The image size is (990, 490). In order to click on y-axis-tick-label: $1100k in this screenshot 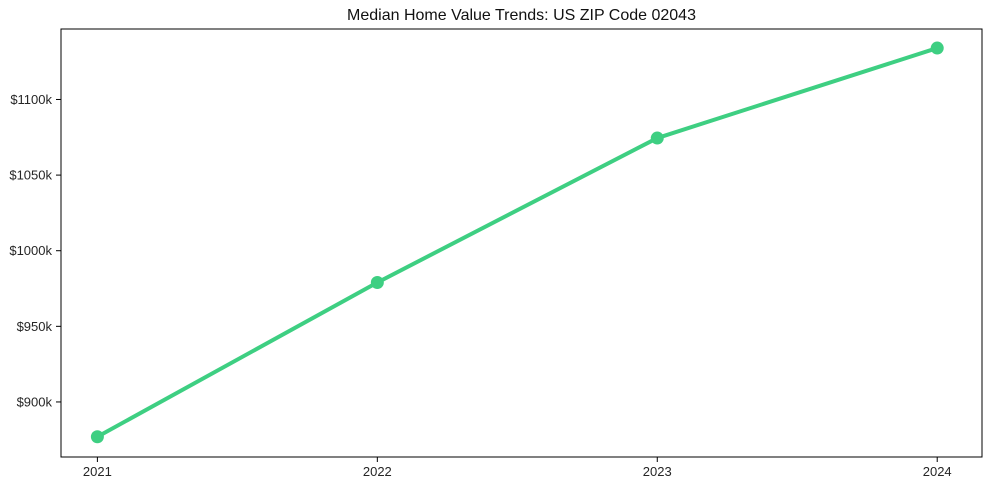, I will do `click(31, 99)`.